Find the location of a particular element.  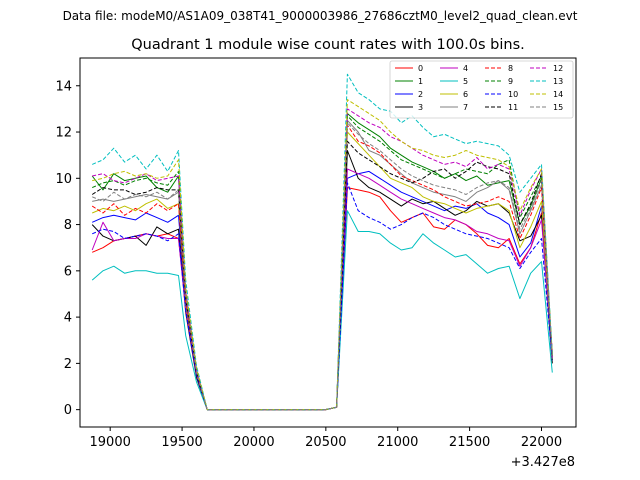

legend-label-9: 9 is located at coordinates (510, 81).